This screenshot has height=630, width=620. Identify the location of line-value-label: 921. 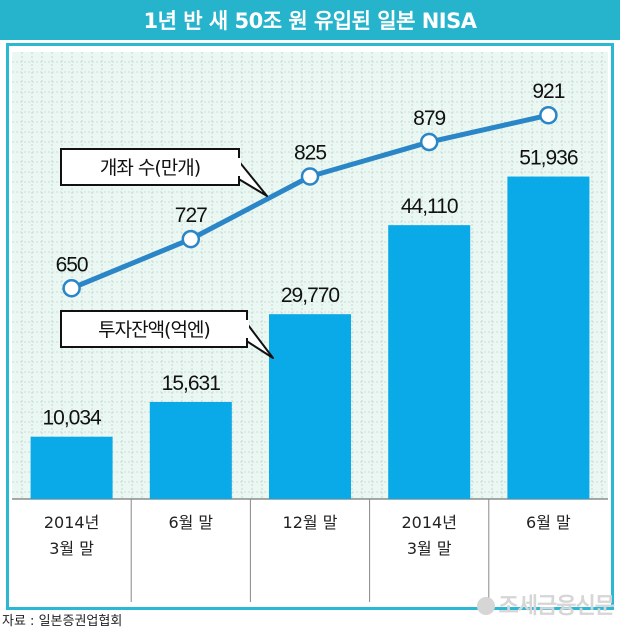
(548, 91).